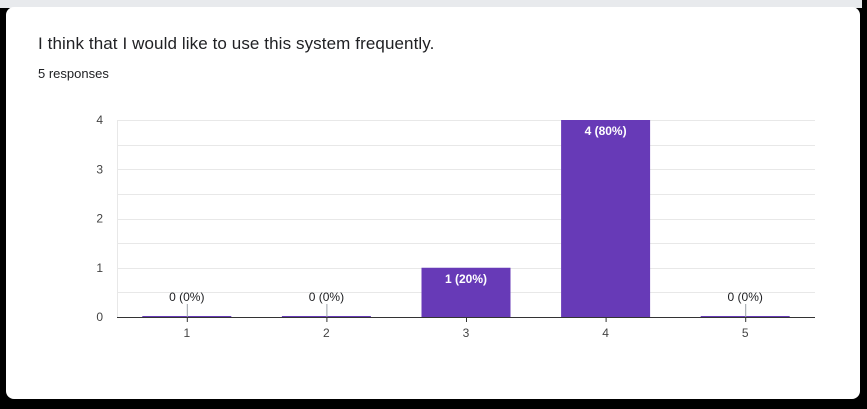  What do you see at coordinates (745, 333) in the screenshot?
I see `x-tick-label: 5` at bounding box center [745, 333].